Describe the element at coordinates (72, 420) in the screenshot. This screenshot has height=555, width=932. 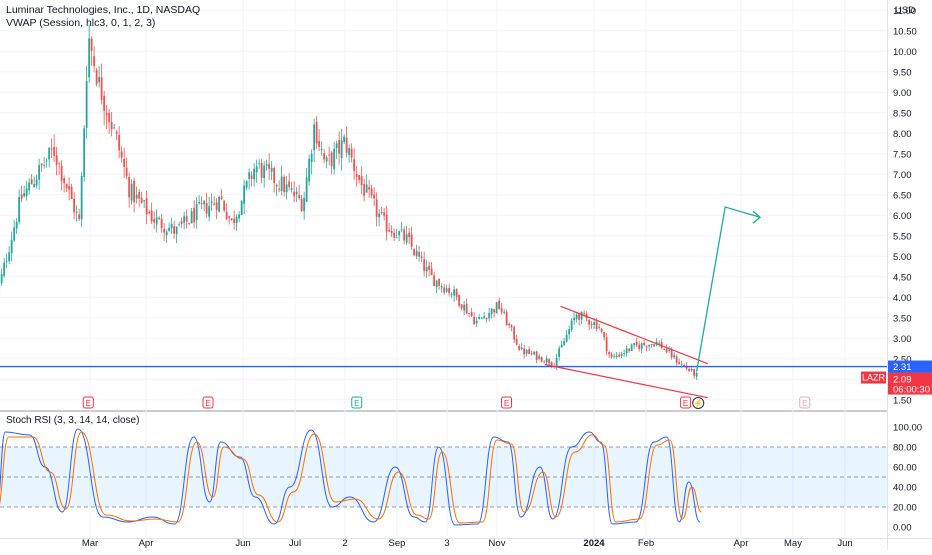
I see `stoch-rsi-title: Stoch RSI (3, 3, 14, 14, close)` at that location.